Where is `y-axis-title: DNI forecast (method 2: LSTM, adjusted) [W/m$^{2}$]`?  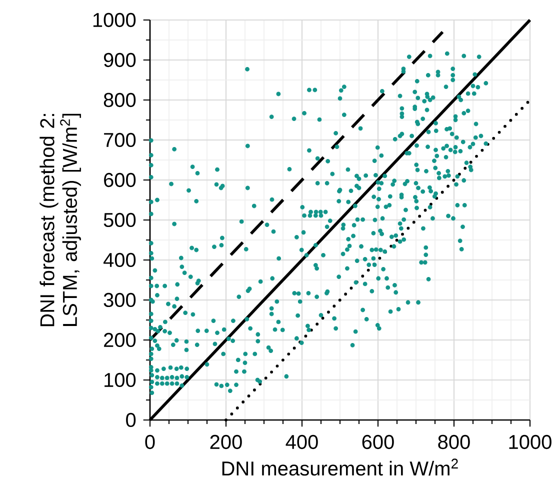
y-axis-title: DNI forecast (method 2: LSTM, adjusted) [W/m$^{2}$] is located at coordinates (60, 220).